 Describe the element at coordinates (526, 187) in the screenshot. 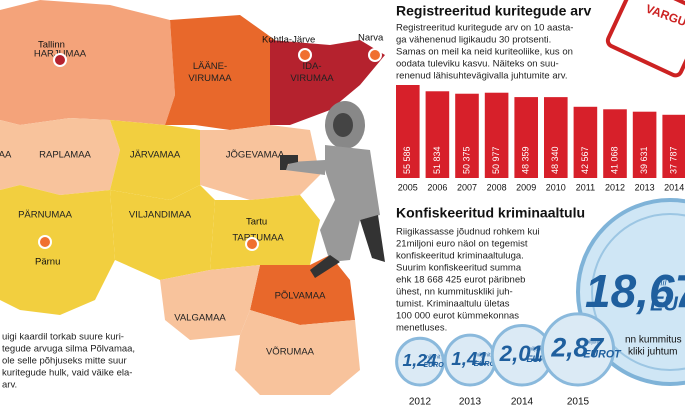

I see `x-tick-label: 2009` at that location.